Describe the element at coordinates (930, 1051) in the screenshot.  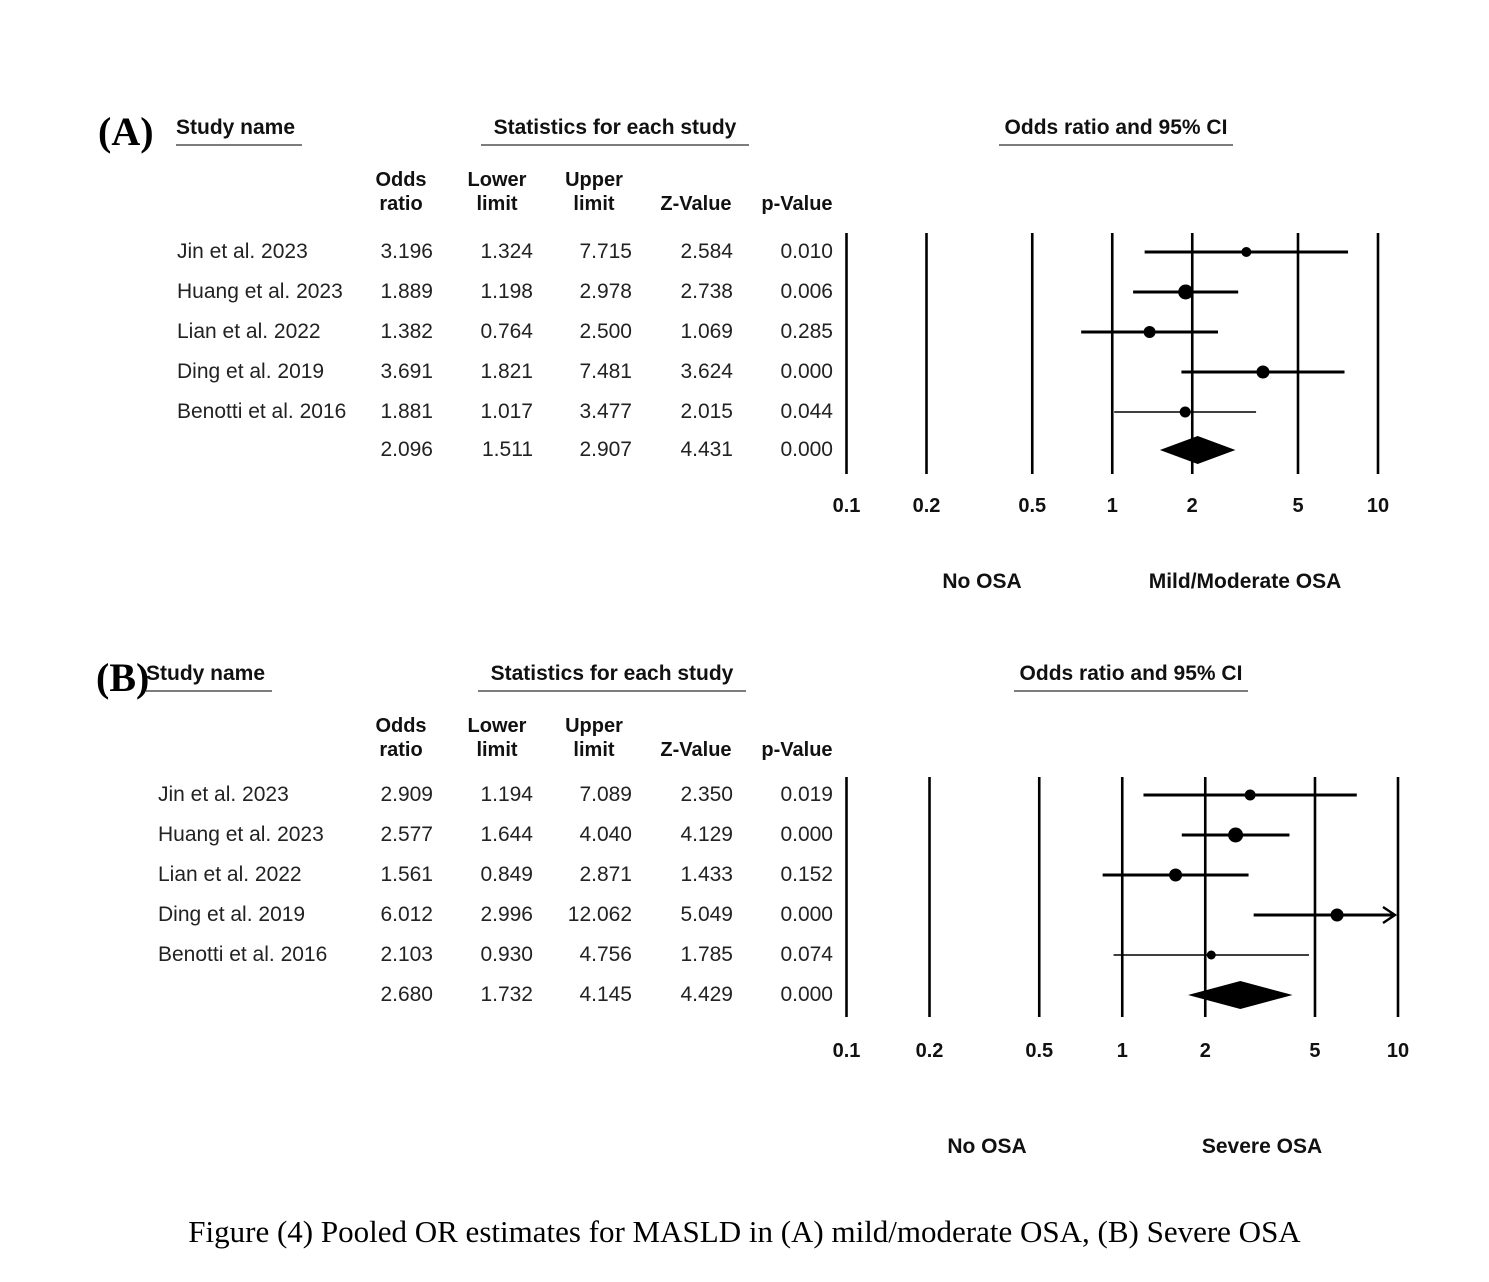
I see `axis-tick-label: 0.2` at that location.